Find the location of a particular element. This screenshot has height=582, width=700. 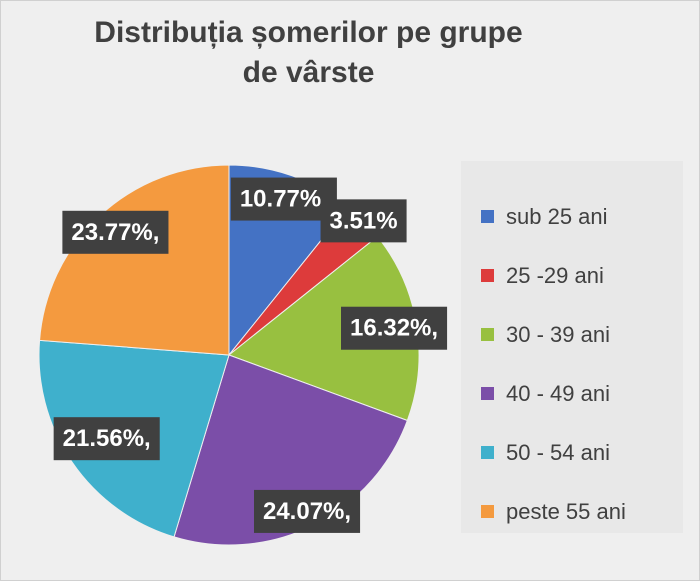

legend-item-40-49-ani: 40 - 49 ani is located at coordinates (572, 393).